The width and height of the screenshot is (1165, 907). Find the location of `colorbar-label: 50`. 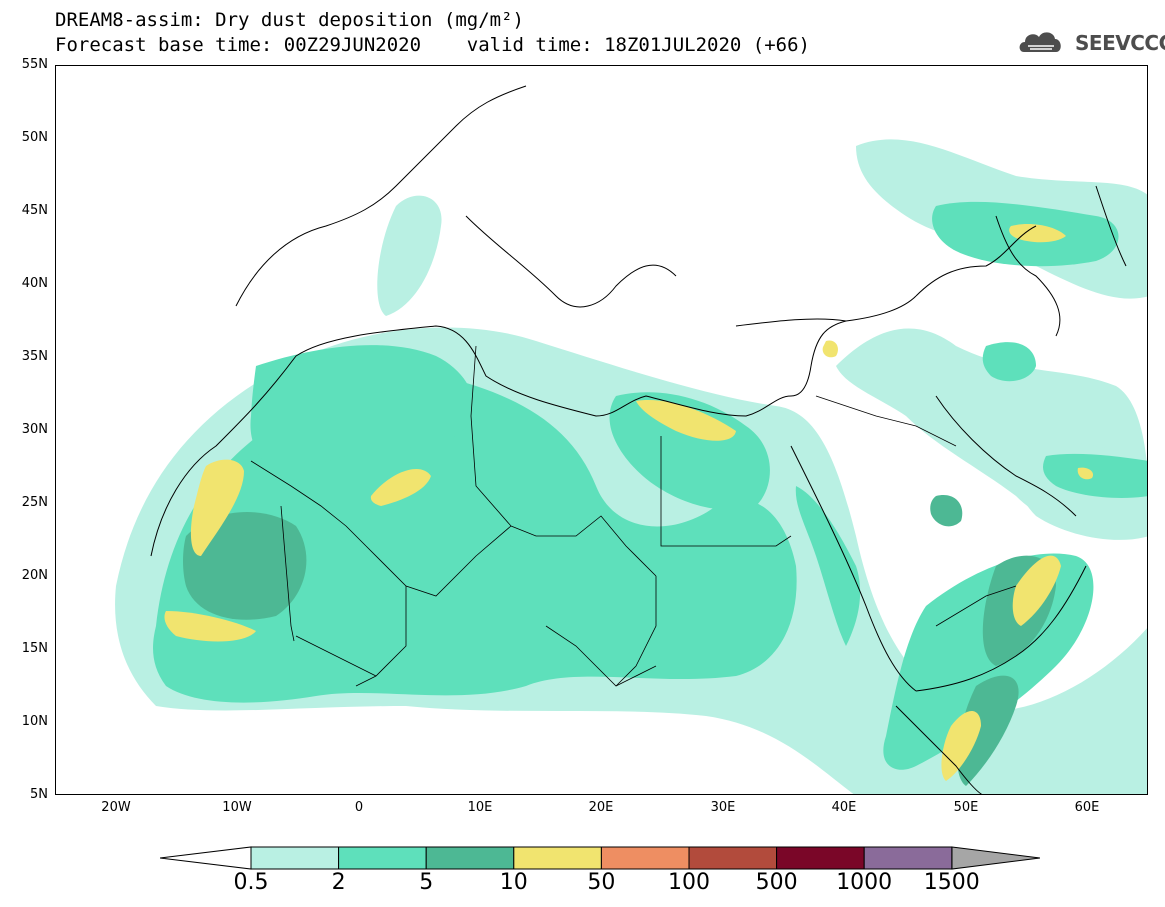

colorbar-label: 50 is located at coordinates (601, 882).